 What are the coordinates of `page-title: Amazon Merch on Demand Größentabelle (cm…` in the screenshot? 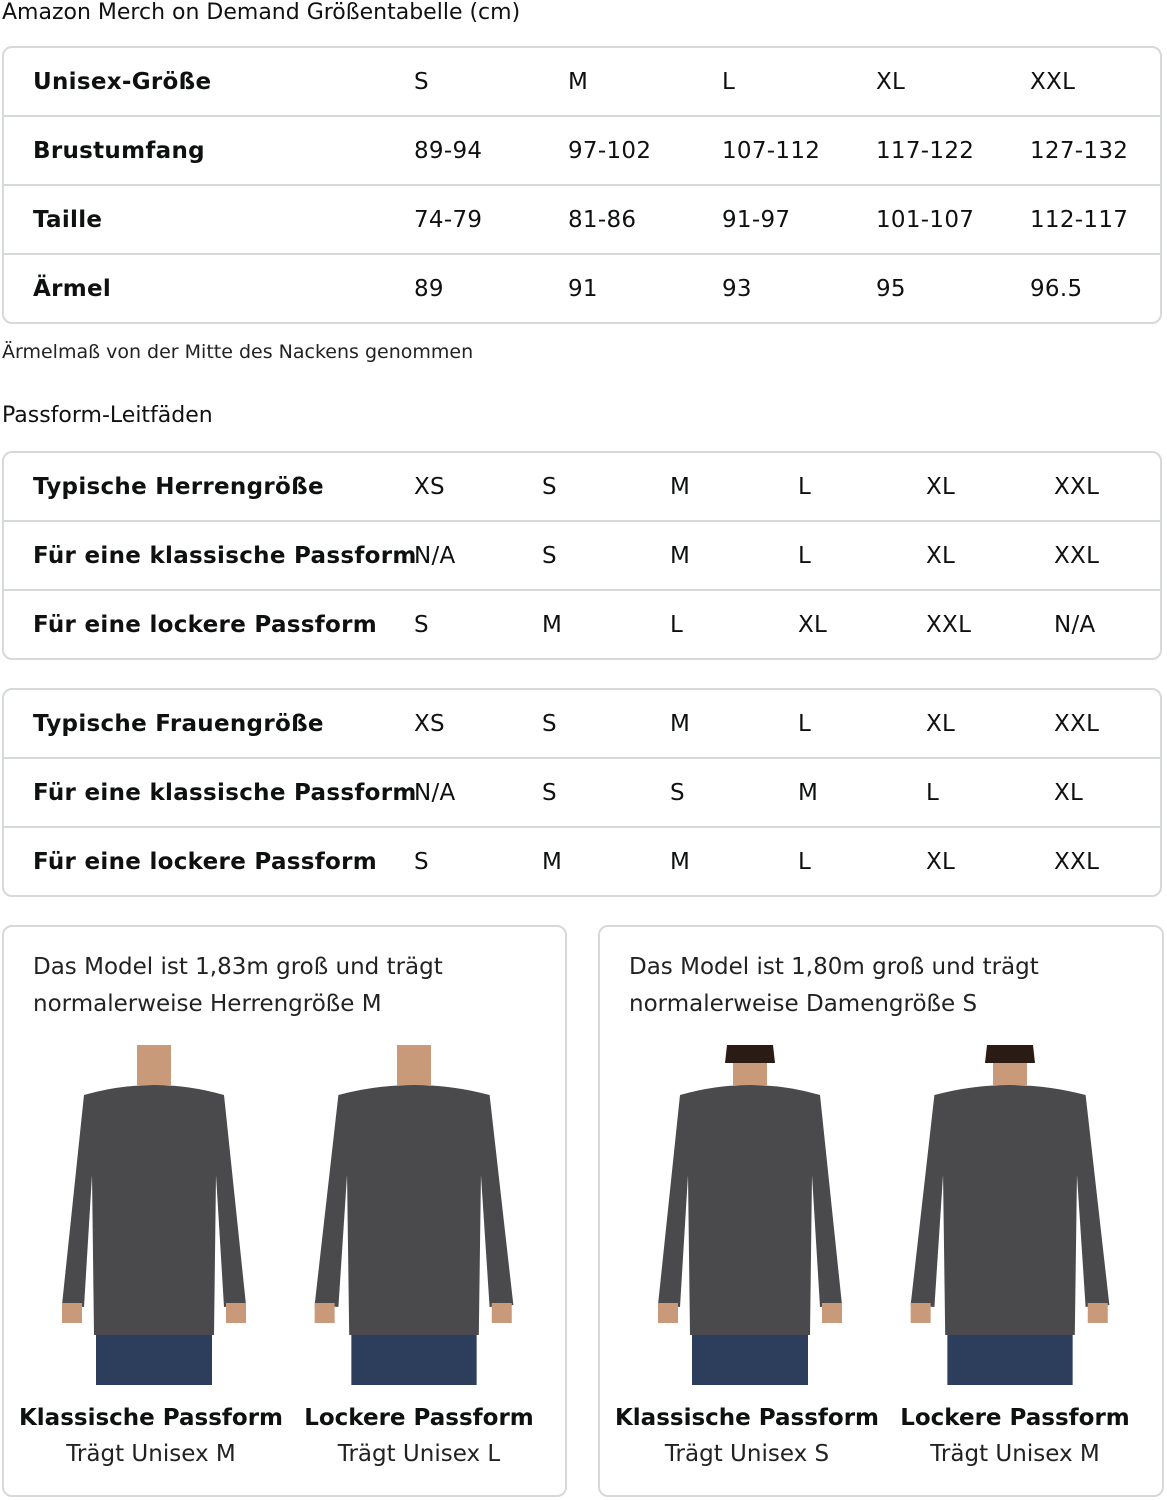 It's located at (261, 12).